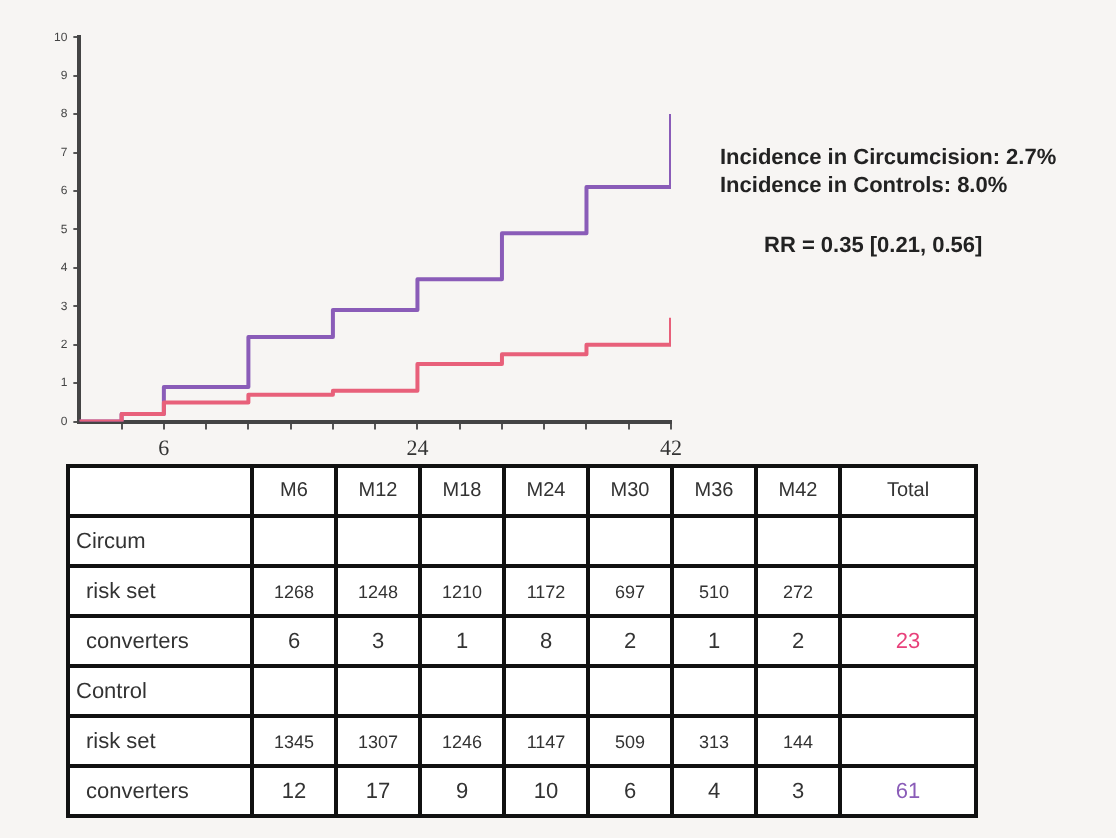 The height and width of the screenshot is (838, 1116). Describe the element at coordinates (546, 791) in the screenshot. I see `data-label: 10` at that location.